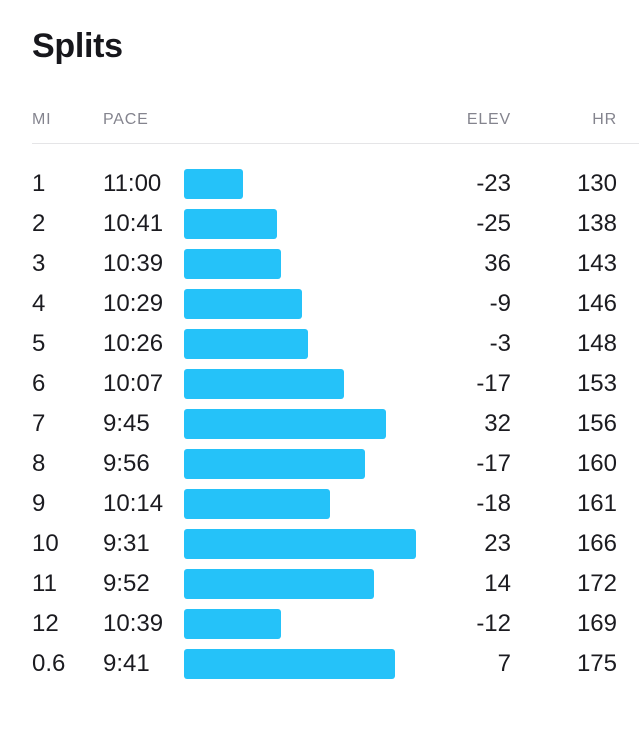 The width and height of the screenshot is (639, 754). Describe the element at coordinates (500, 343) in the screenshot. I see `elev-value: -3` at that location.